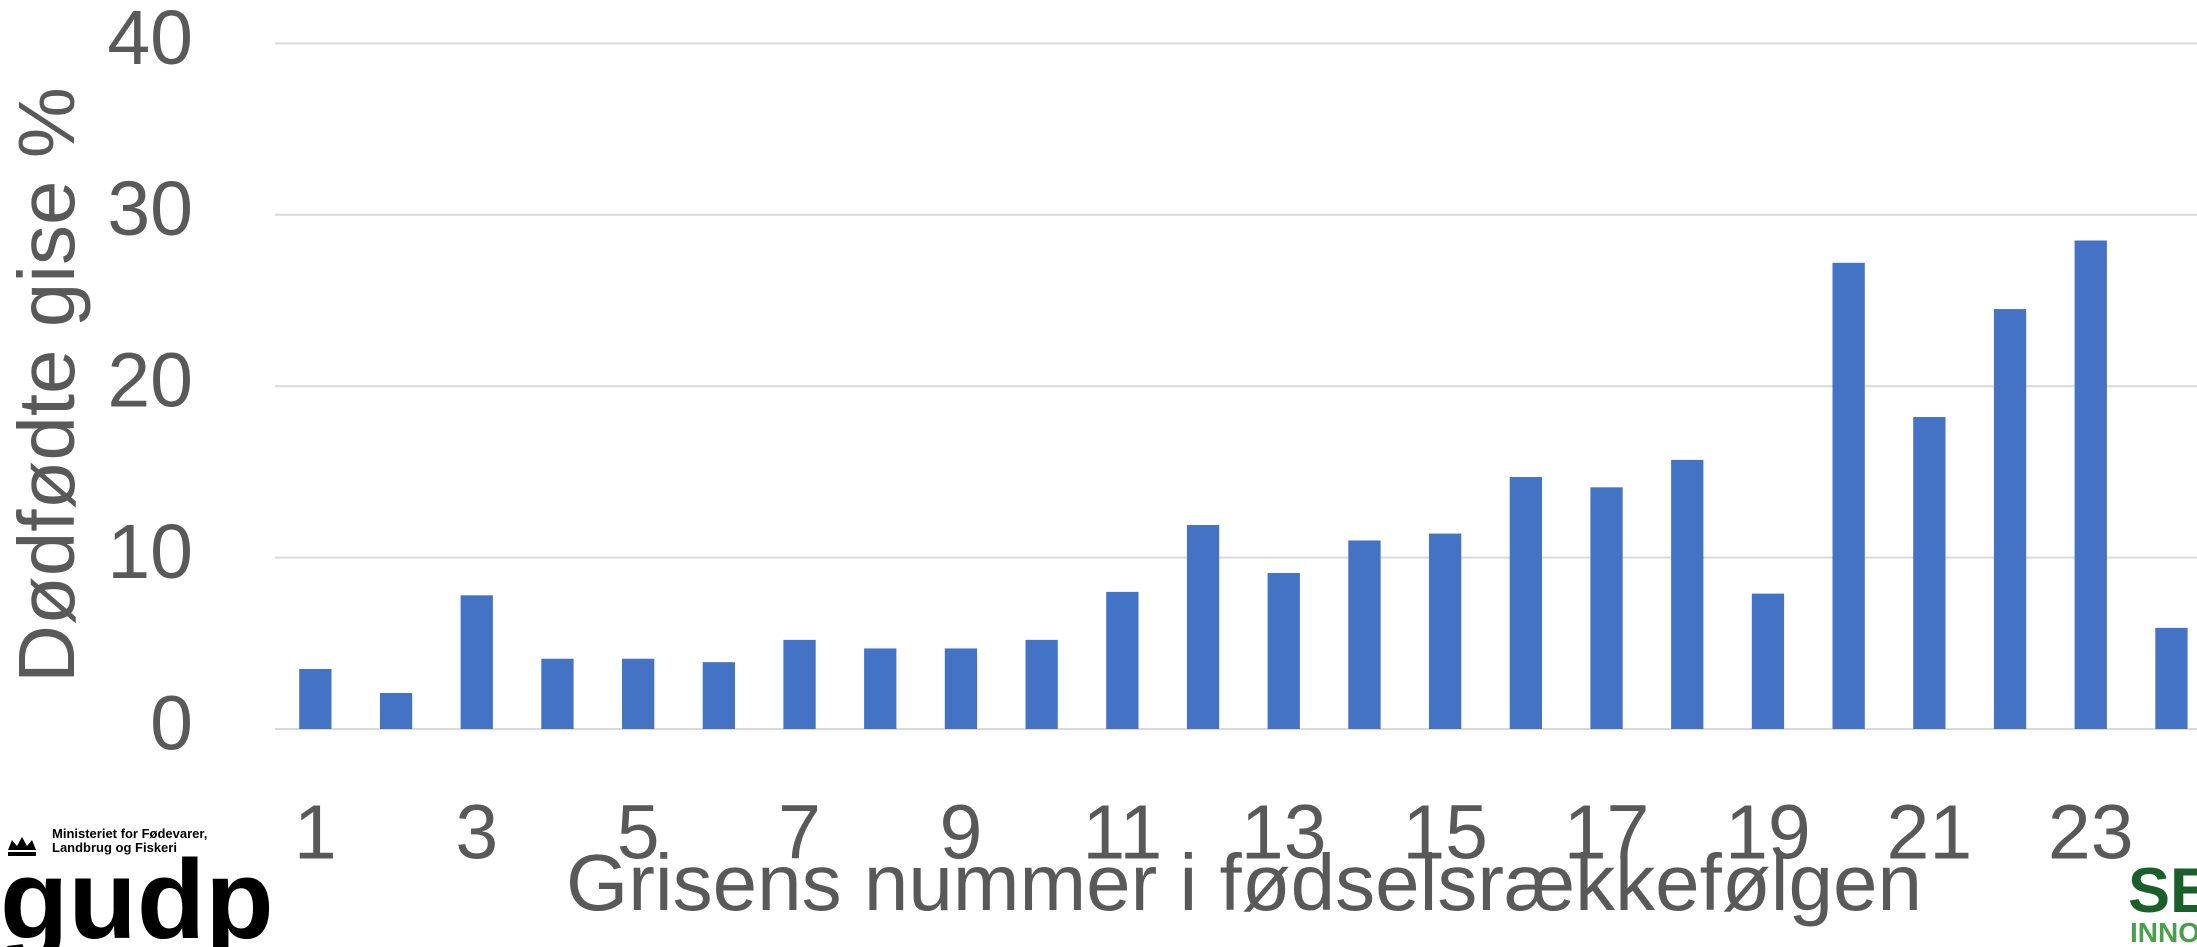  What do you see at coordinates (150, 209) in the screenshot?
I see `y-tick-label: 30` at bounding box center [150, 209].